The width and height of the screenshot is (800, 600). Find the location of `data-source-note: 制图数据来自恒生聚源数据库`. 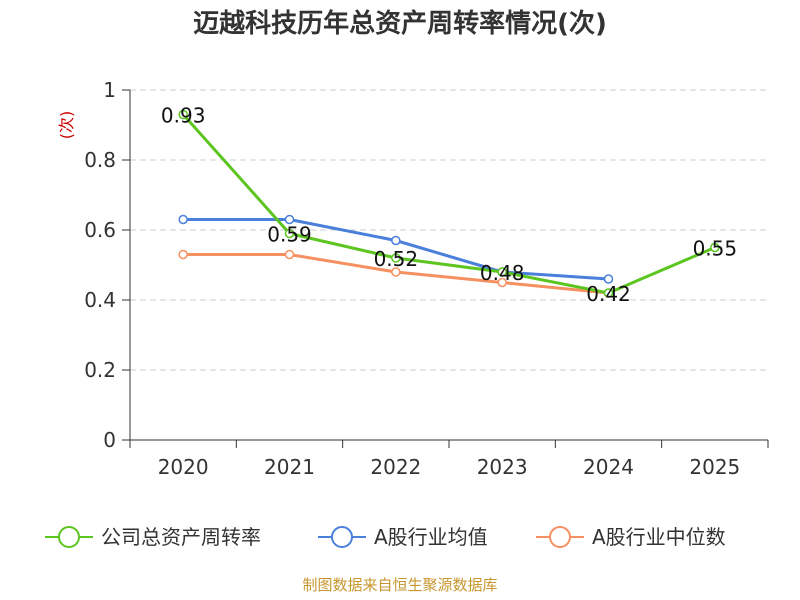

data-source-note: 制图数据来自恒生聚源数据库 is located at coordinates (399, 585).